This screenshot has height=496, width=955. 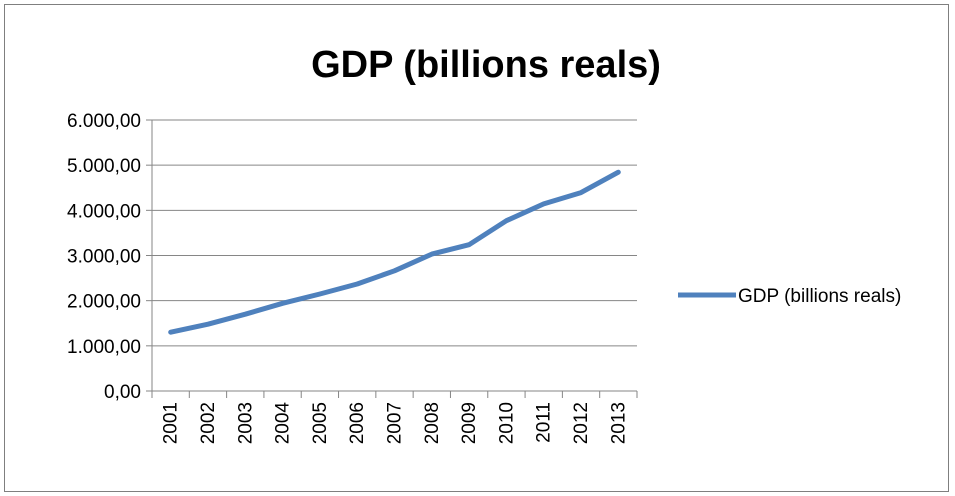 I want to click on x-tick-label: 2008, so click(x=432, y=423).